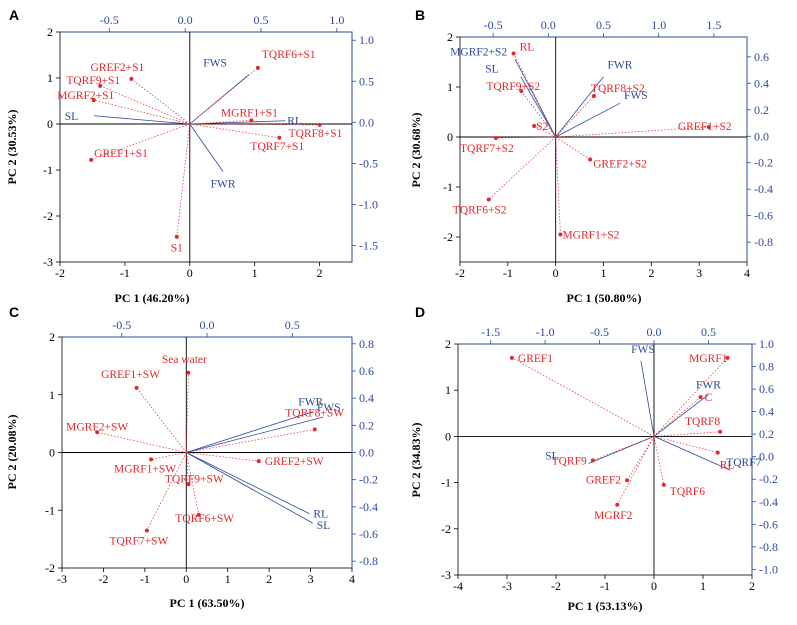  Describe the element at coordinates (768, 502) in the screenshot. I see `panel-d-right-tick-label: -0.4` at that location.